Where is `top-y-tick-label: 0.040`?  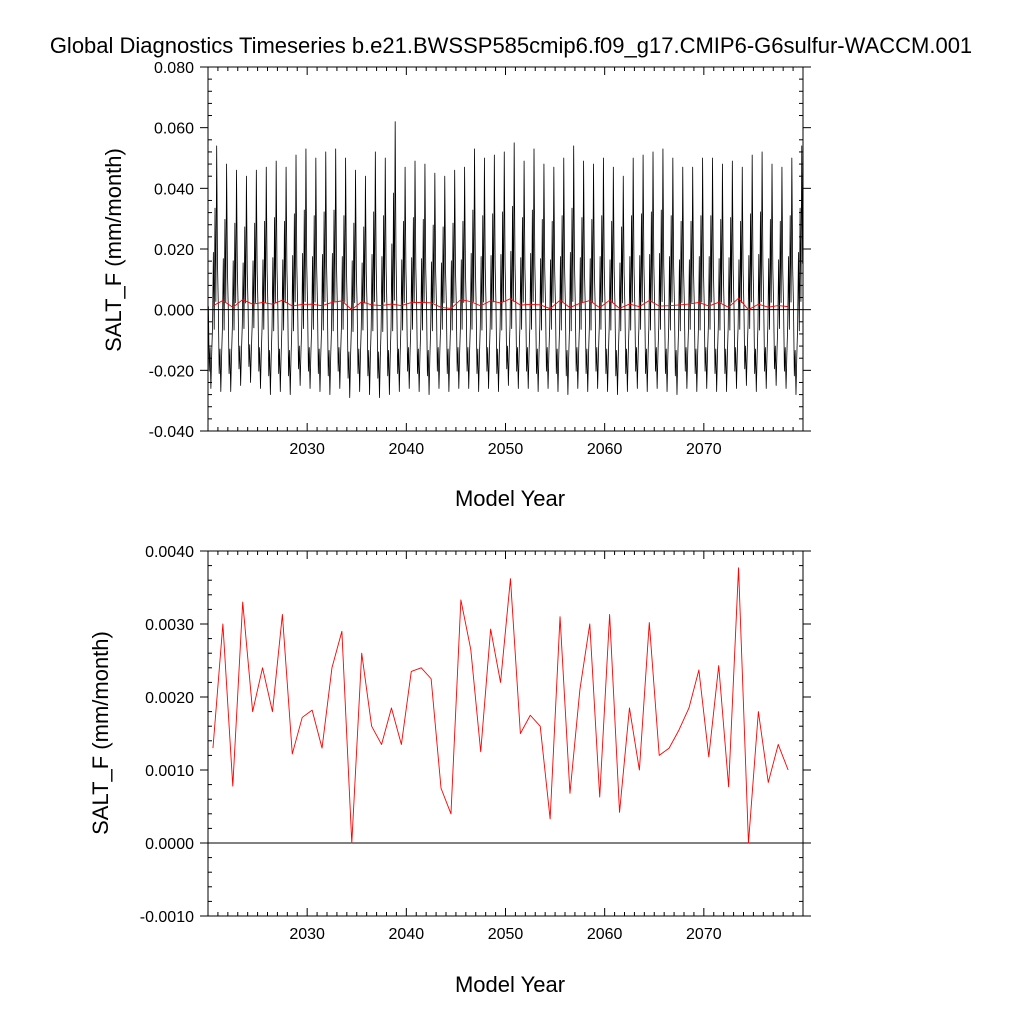 top-y-tick-label: 0.040 is located at coordinates (174, 189).